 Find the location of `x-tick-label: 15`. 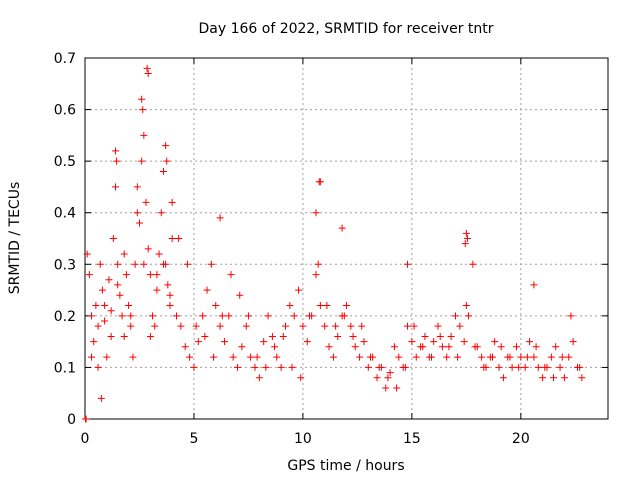

x-tick-label: 15 is located at coordinates (412, 439).